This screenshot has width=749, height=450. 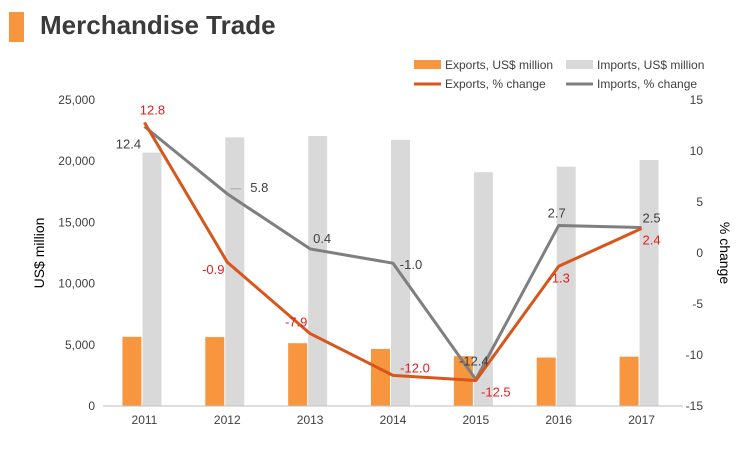 I want to click on y2-tick-label: -5, so click(x=697, y=304).